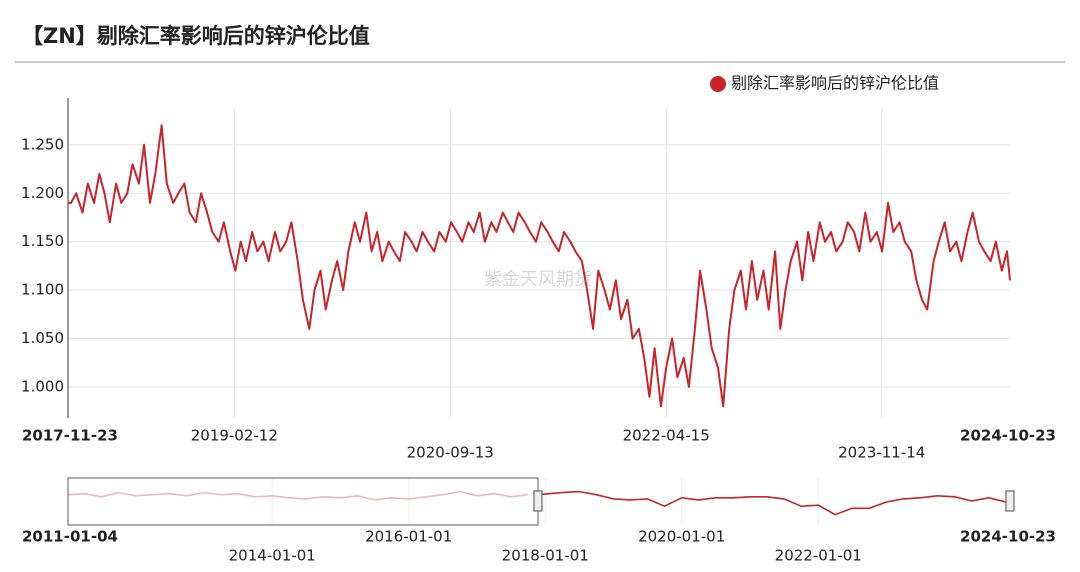  What do you see at coordinates (538, 279) in the screenshot?
I see `watermark: 紫金天风期货` at bounding box center [538, 279].